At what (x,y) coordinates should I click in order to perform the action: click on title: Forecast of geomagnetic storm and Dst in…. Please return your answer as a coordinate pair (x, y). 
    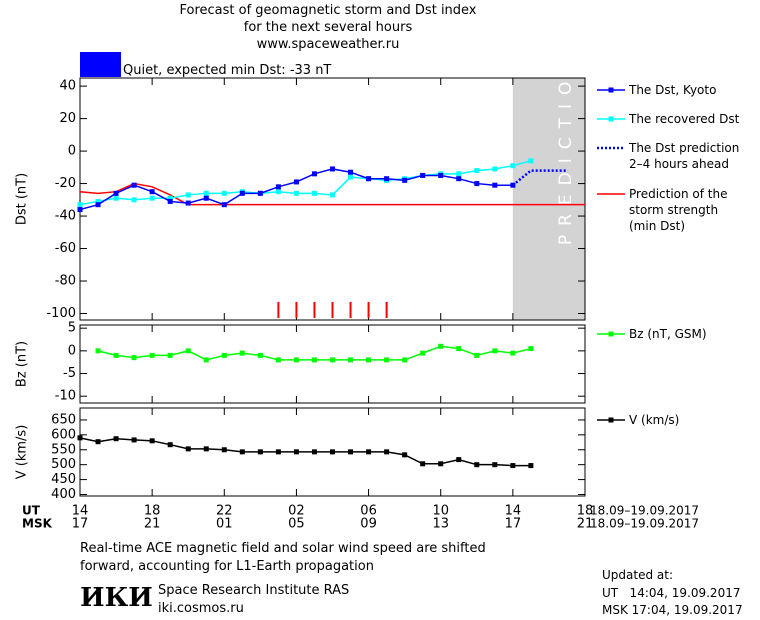
    Looking at the image, I should click on (328, 10).